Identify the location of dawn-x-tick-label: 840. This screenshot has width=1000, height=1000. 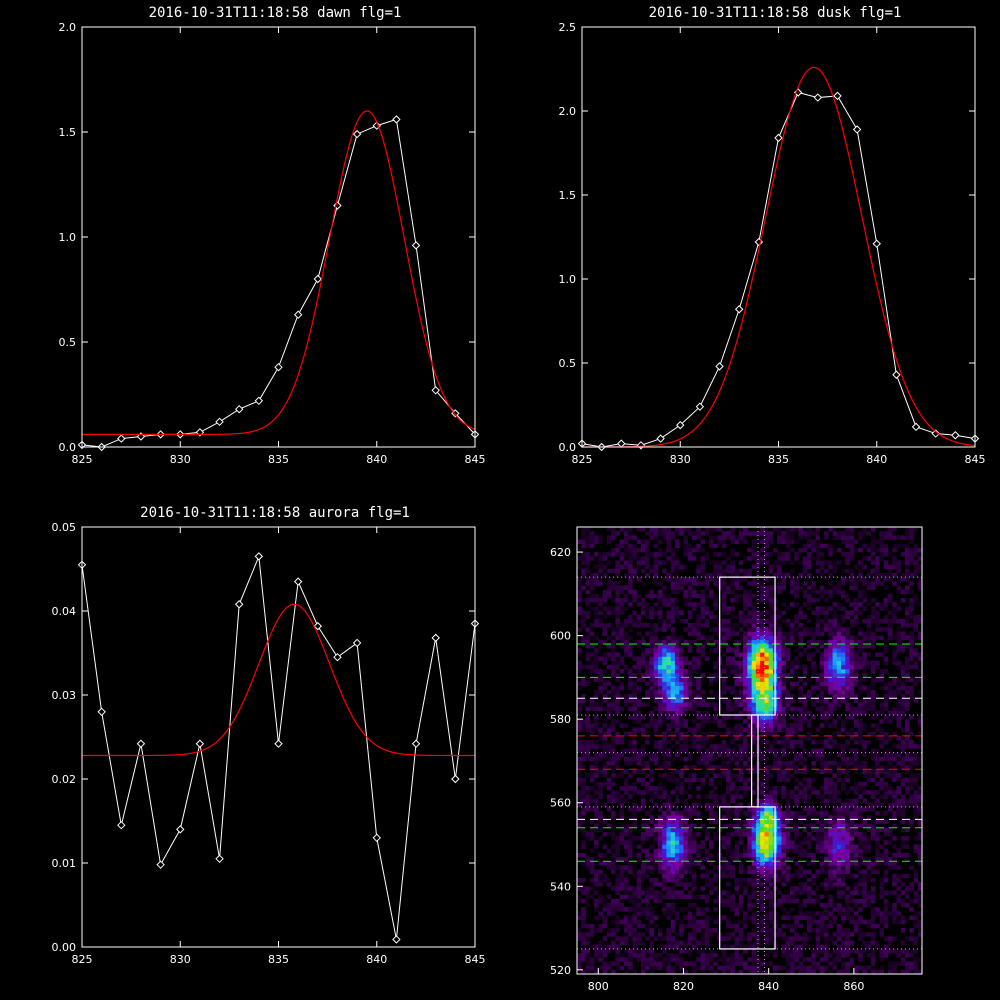
(376, 459).